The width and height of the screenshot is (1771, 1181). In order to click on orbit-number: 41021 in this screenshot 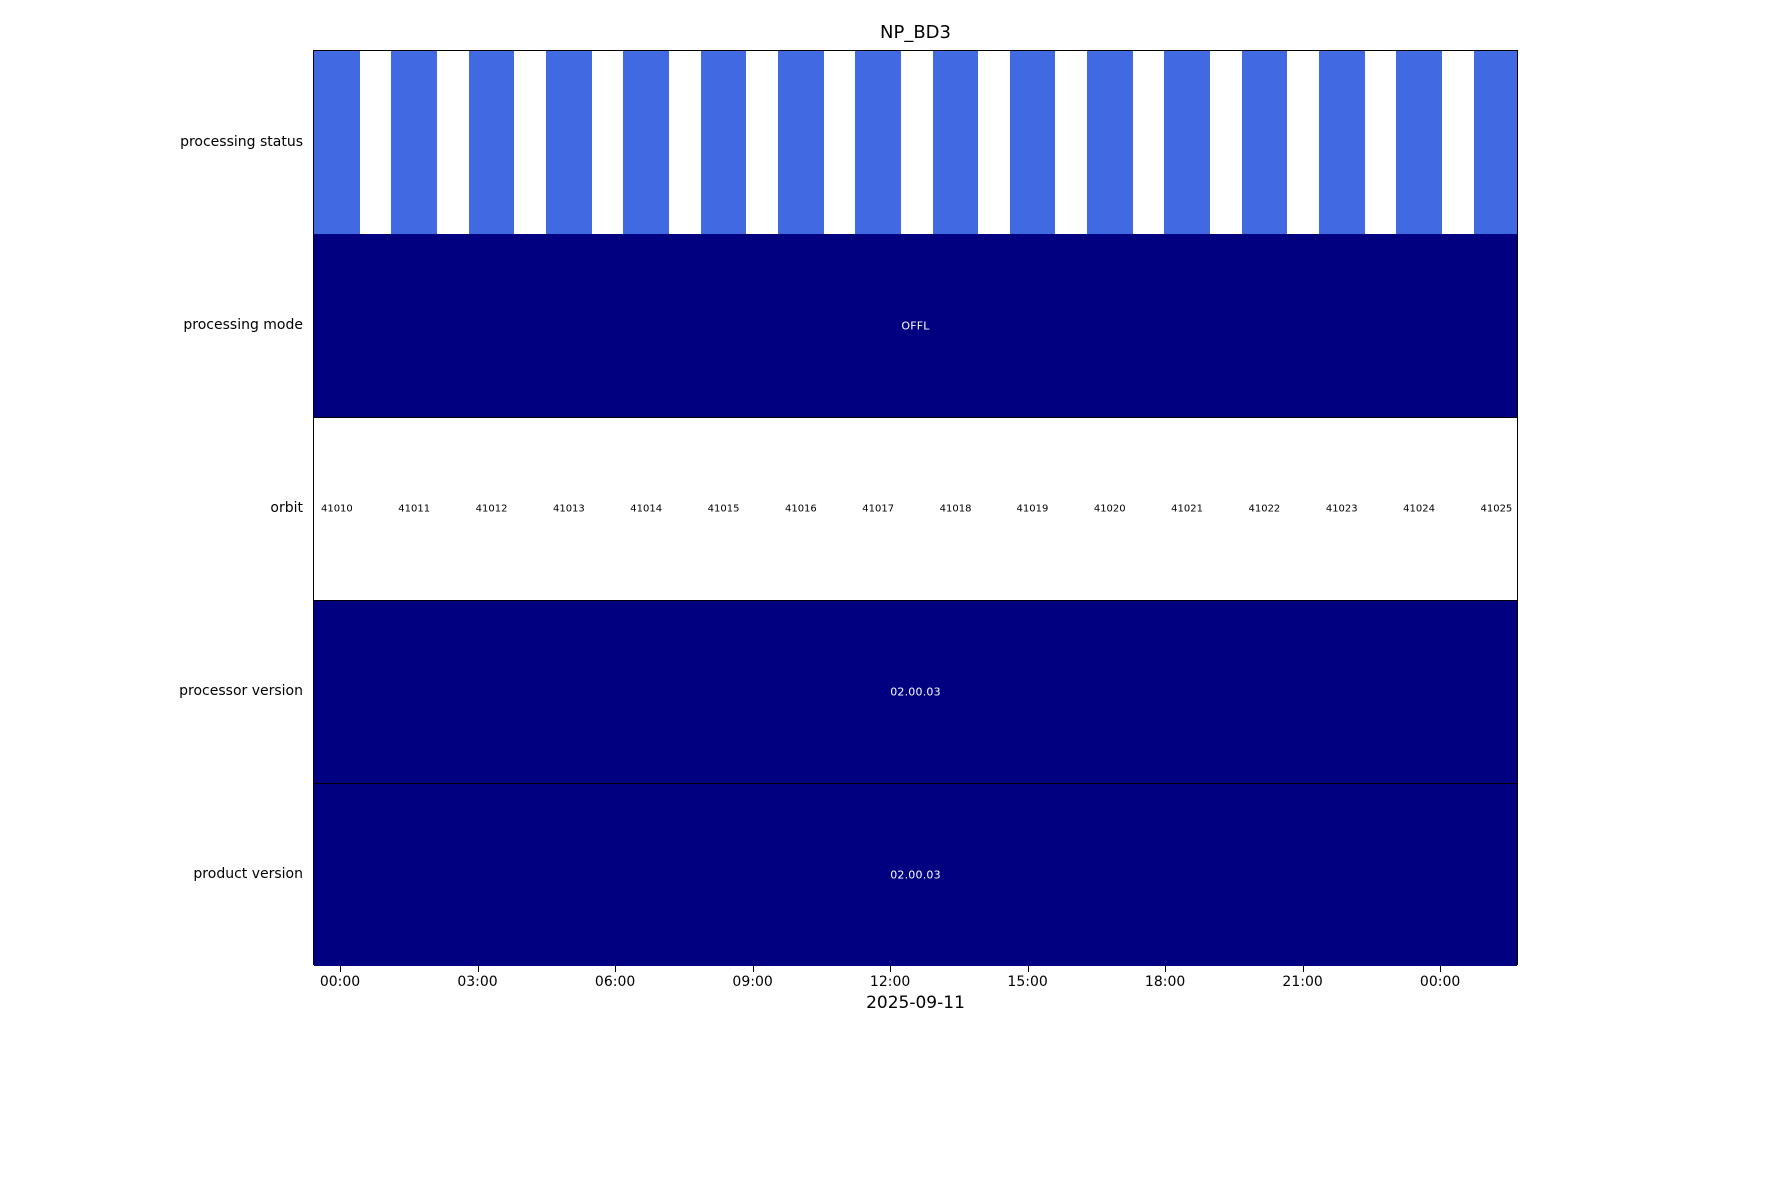, I will do `click(1187, 509)`.